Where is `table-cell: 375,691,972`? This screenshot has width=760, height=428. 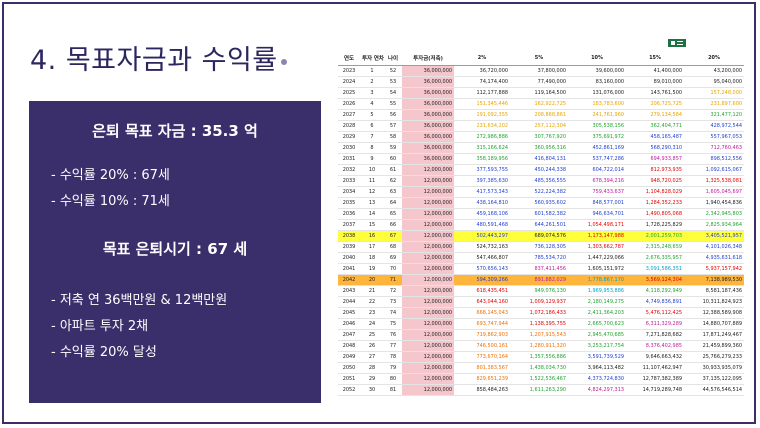
table-cell: 375,691,972 is located at coordinates (597, 137).